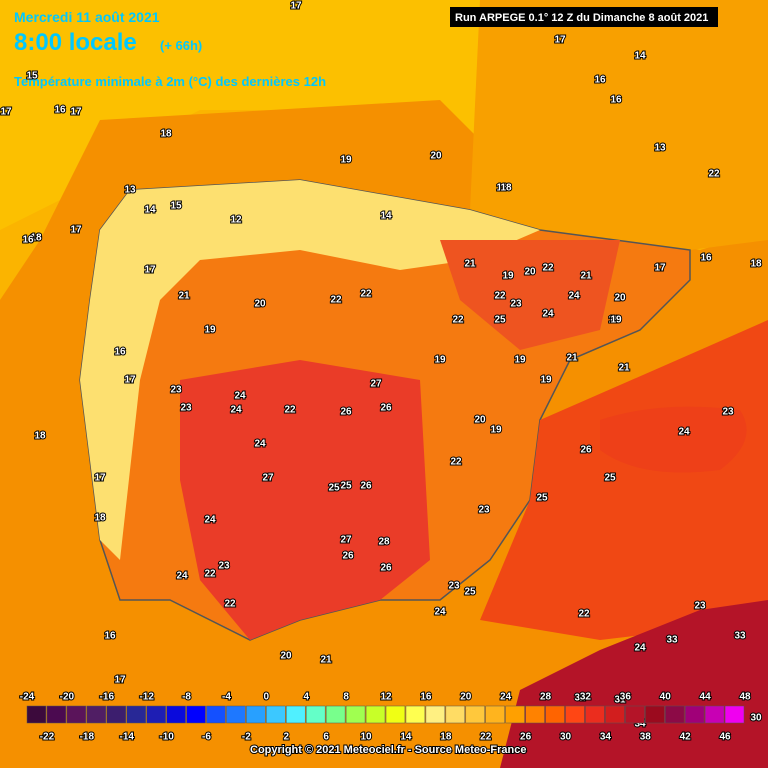 This screenshot has height=773, width=768. I want to click on temp-label: 28, so click(384, 542).